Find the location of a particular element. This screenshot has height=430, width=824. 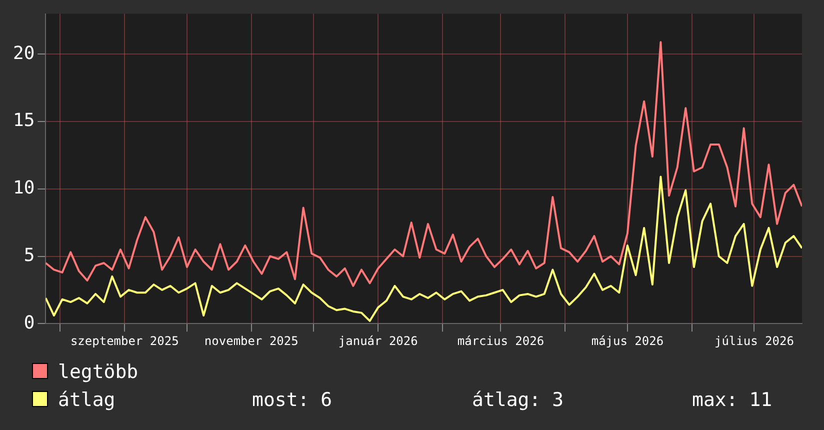

x-tick-label: május 2026 is located at coordinates (627, 341).